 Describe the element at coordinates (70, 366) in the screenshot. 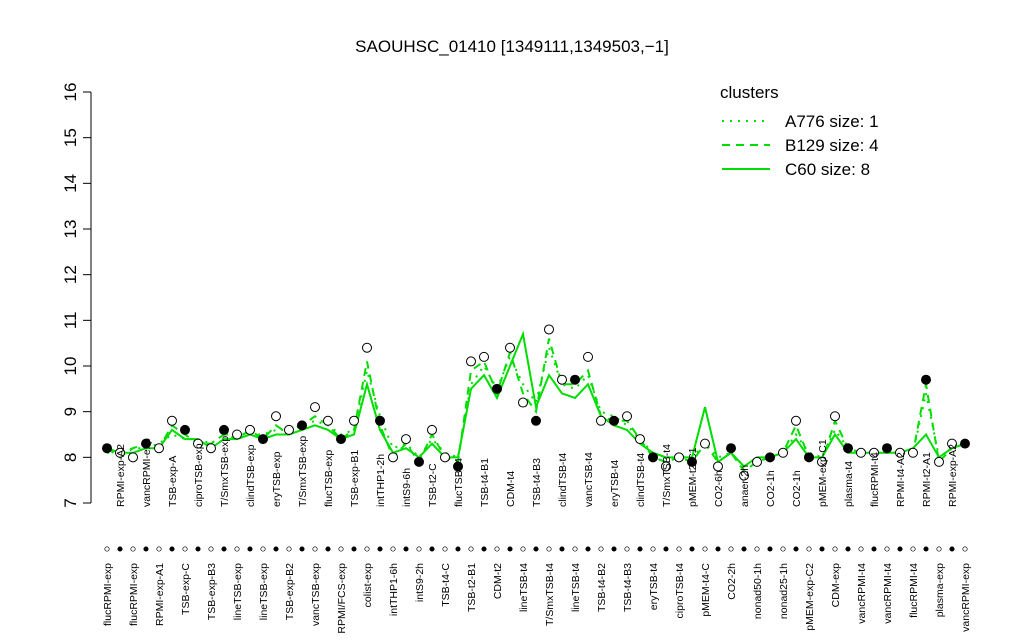

I see `y-tick-label: 10` at that location.